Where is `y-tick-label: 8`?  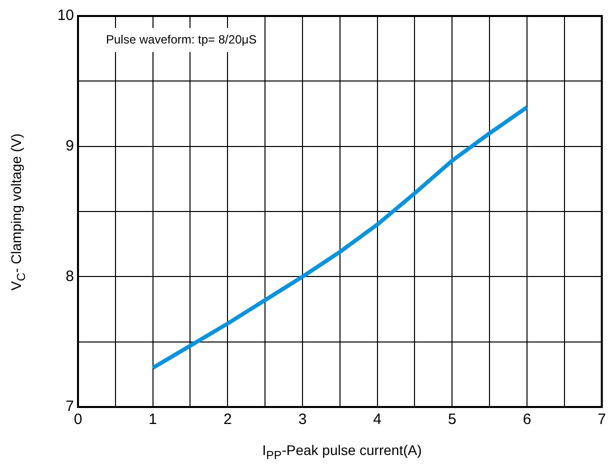
y-tick-label: 8 is located at coordinates (70, 276).